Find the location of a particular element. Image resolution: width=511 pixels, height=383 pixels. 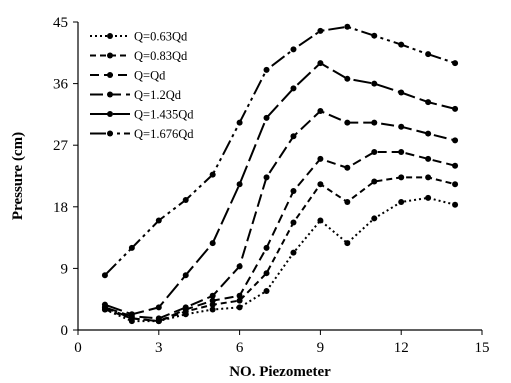

x-tick-label: 9 is located at coordinates (321, 348).